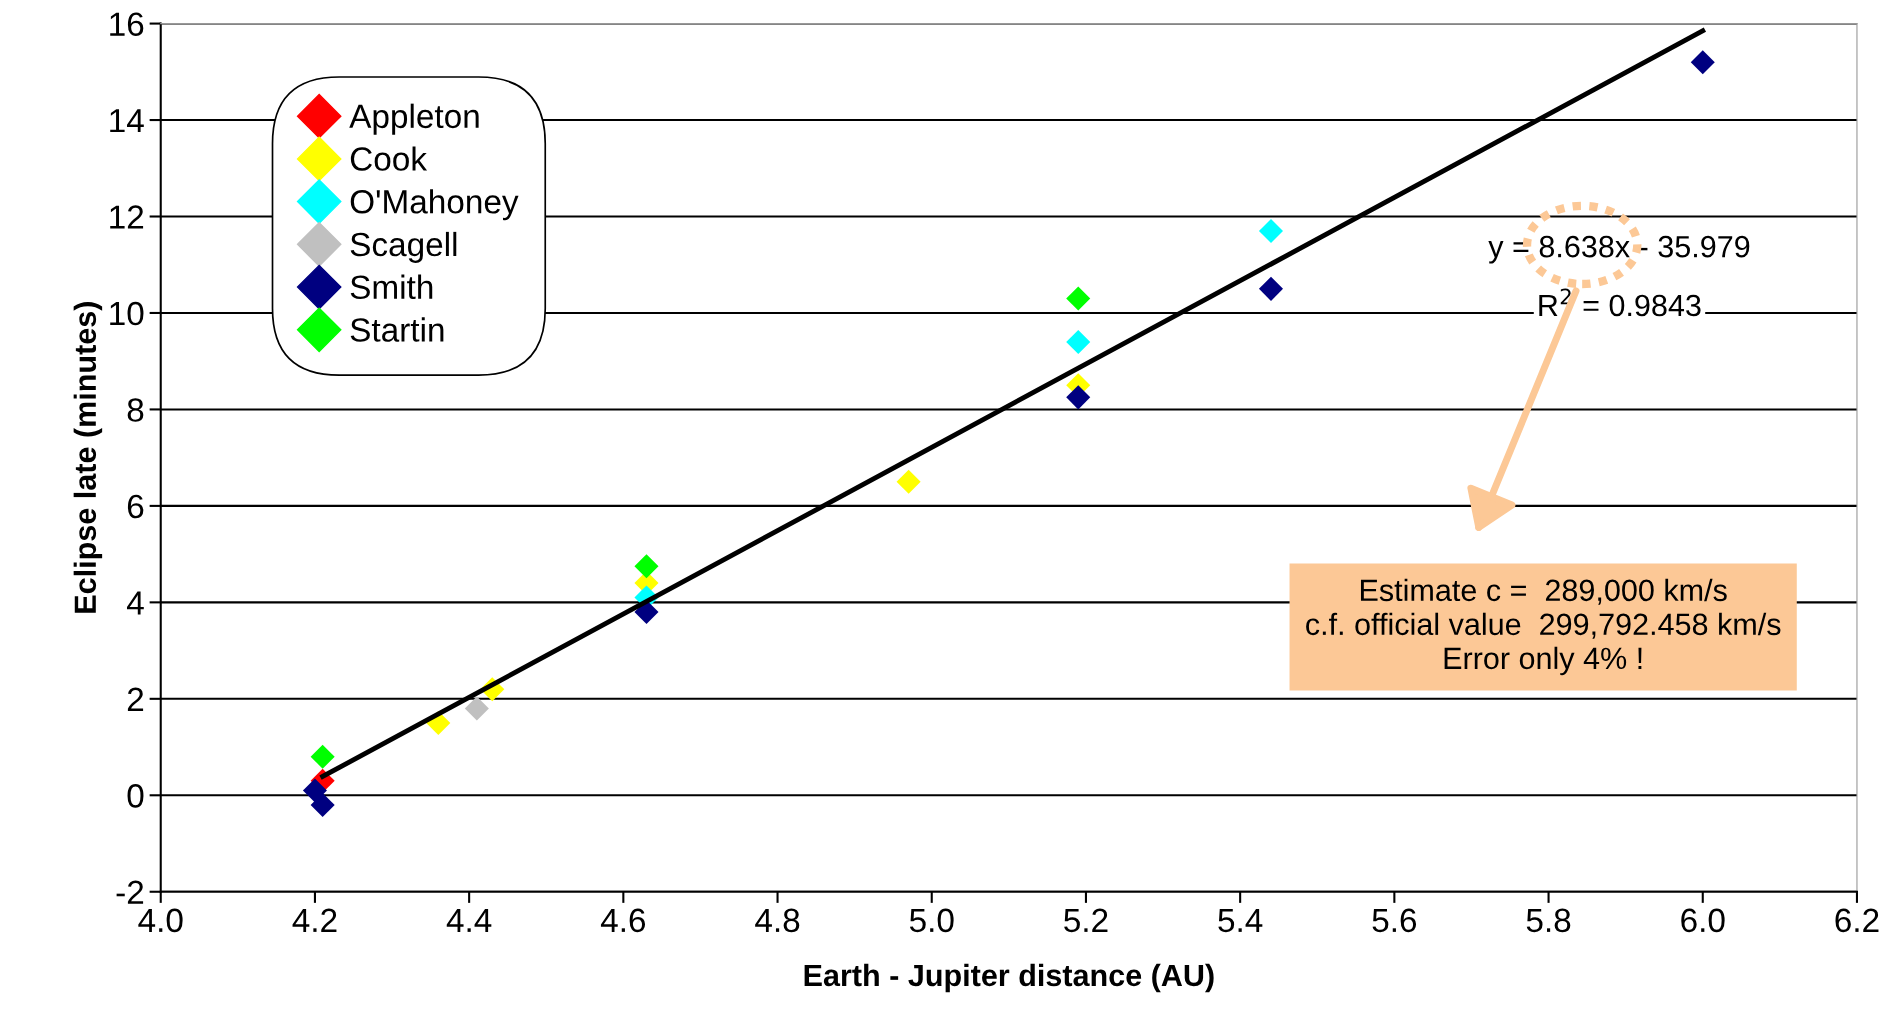 This screenshot has width=1891, height=1025. I want to click on x-tick-label: 4.2, so click(314, 920).